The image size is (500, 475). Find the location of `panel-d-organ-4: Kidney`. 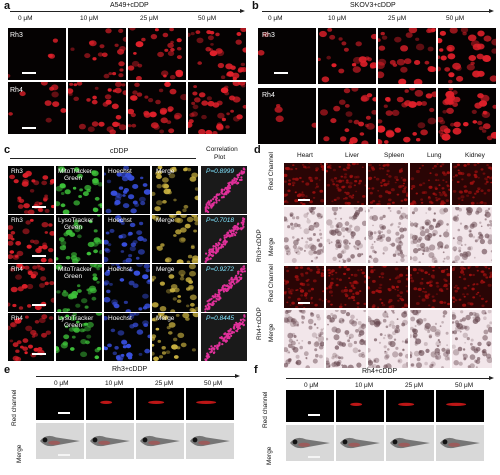

panel-d-organ-4: Kidney is located at coordinates (475, 155).